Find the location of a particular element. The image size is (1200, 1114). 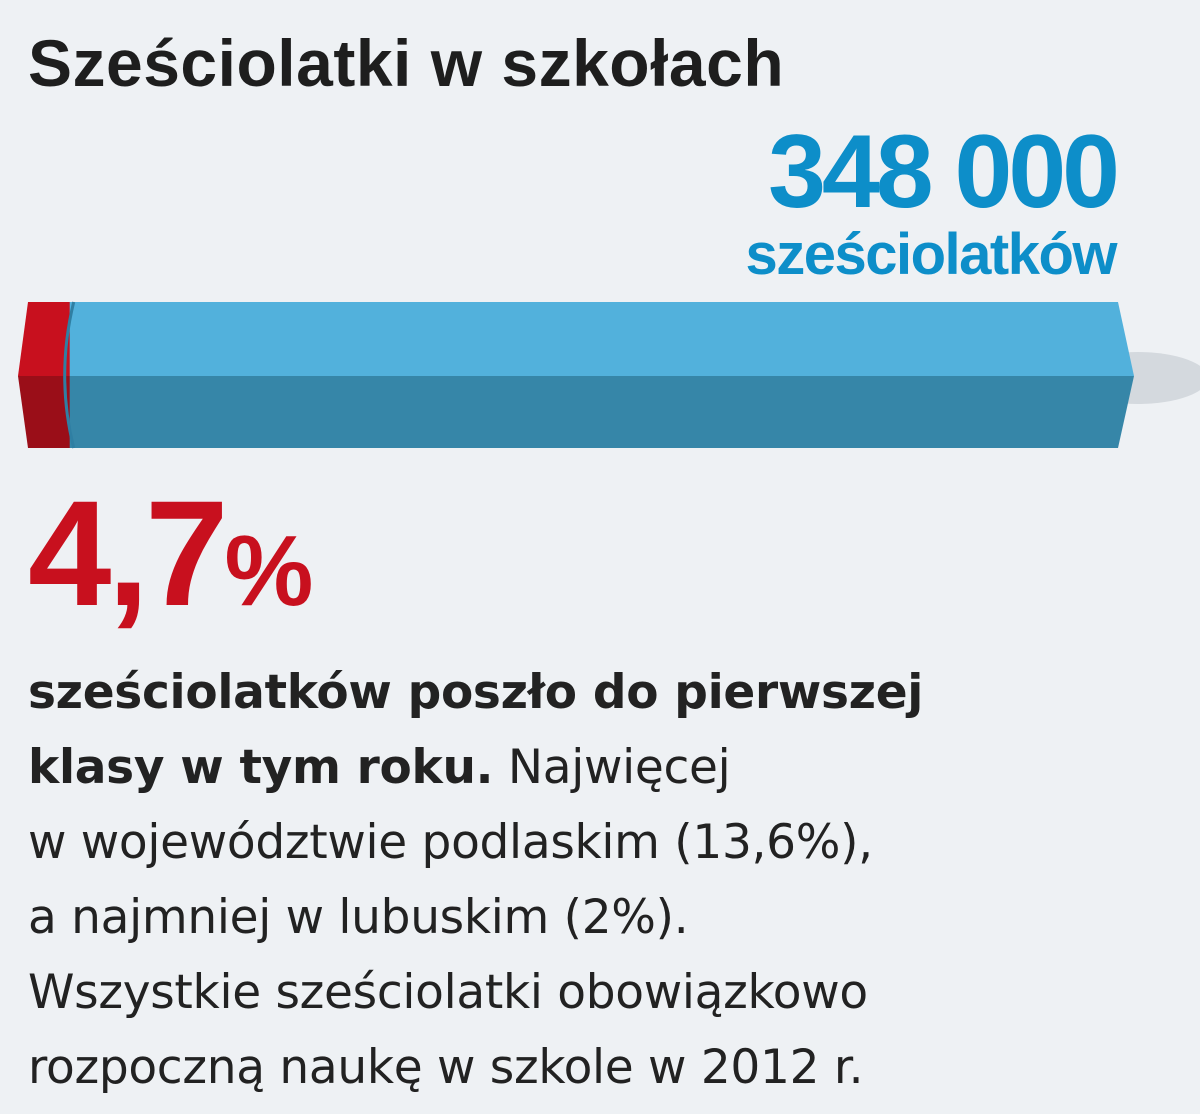

bar-segment-divider is located at coordinates (69, 375).